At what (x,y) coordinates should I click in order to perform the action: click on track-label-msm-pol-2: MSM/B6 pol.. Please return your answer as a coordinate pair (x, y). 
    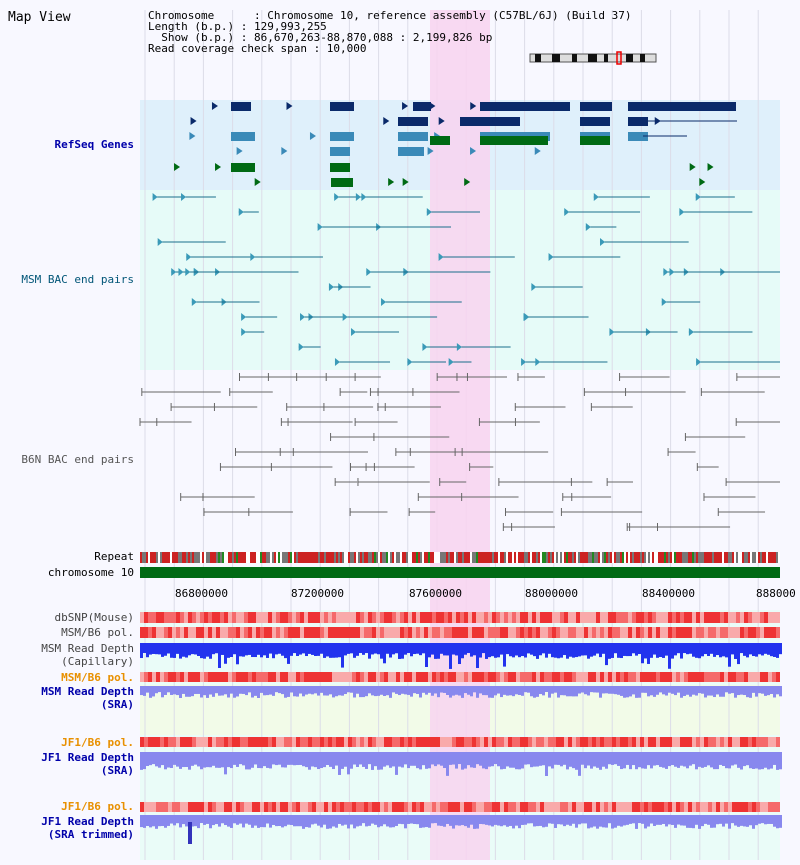
    Looking at the image, I should click on (97, 677).